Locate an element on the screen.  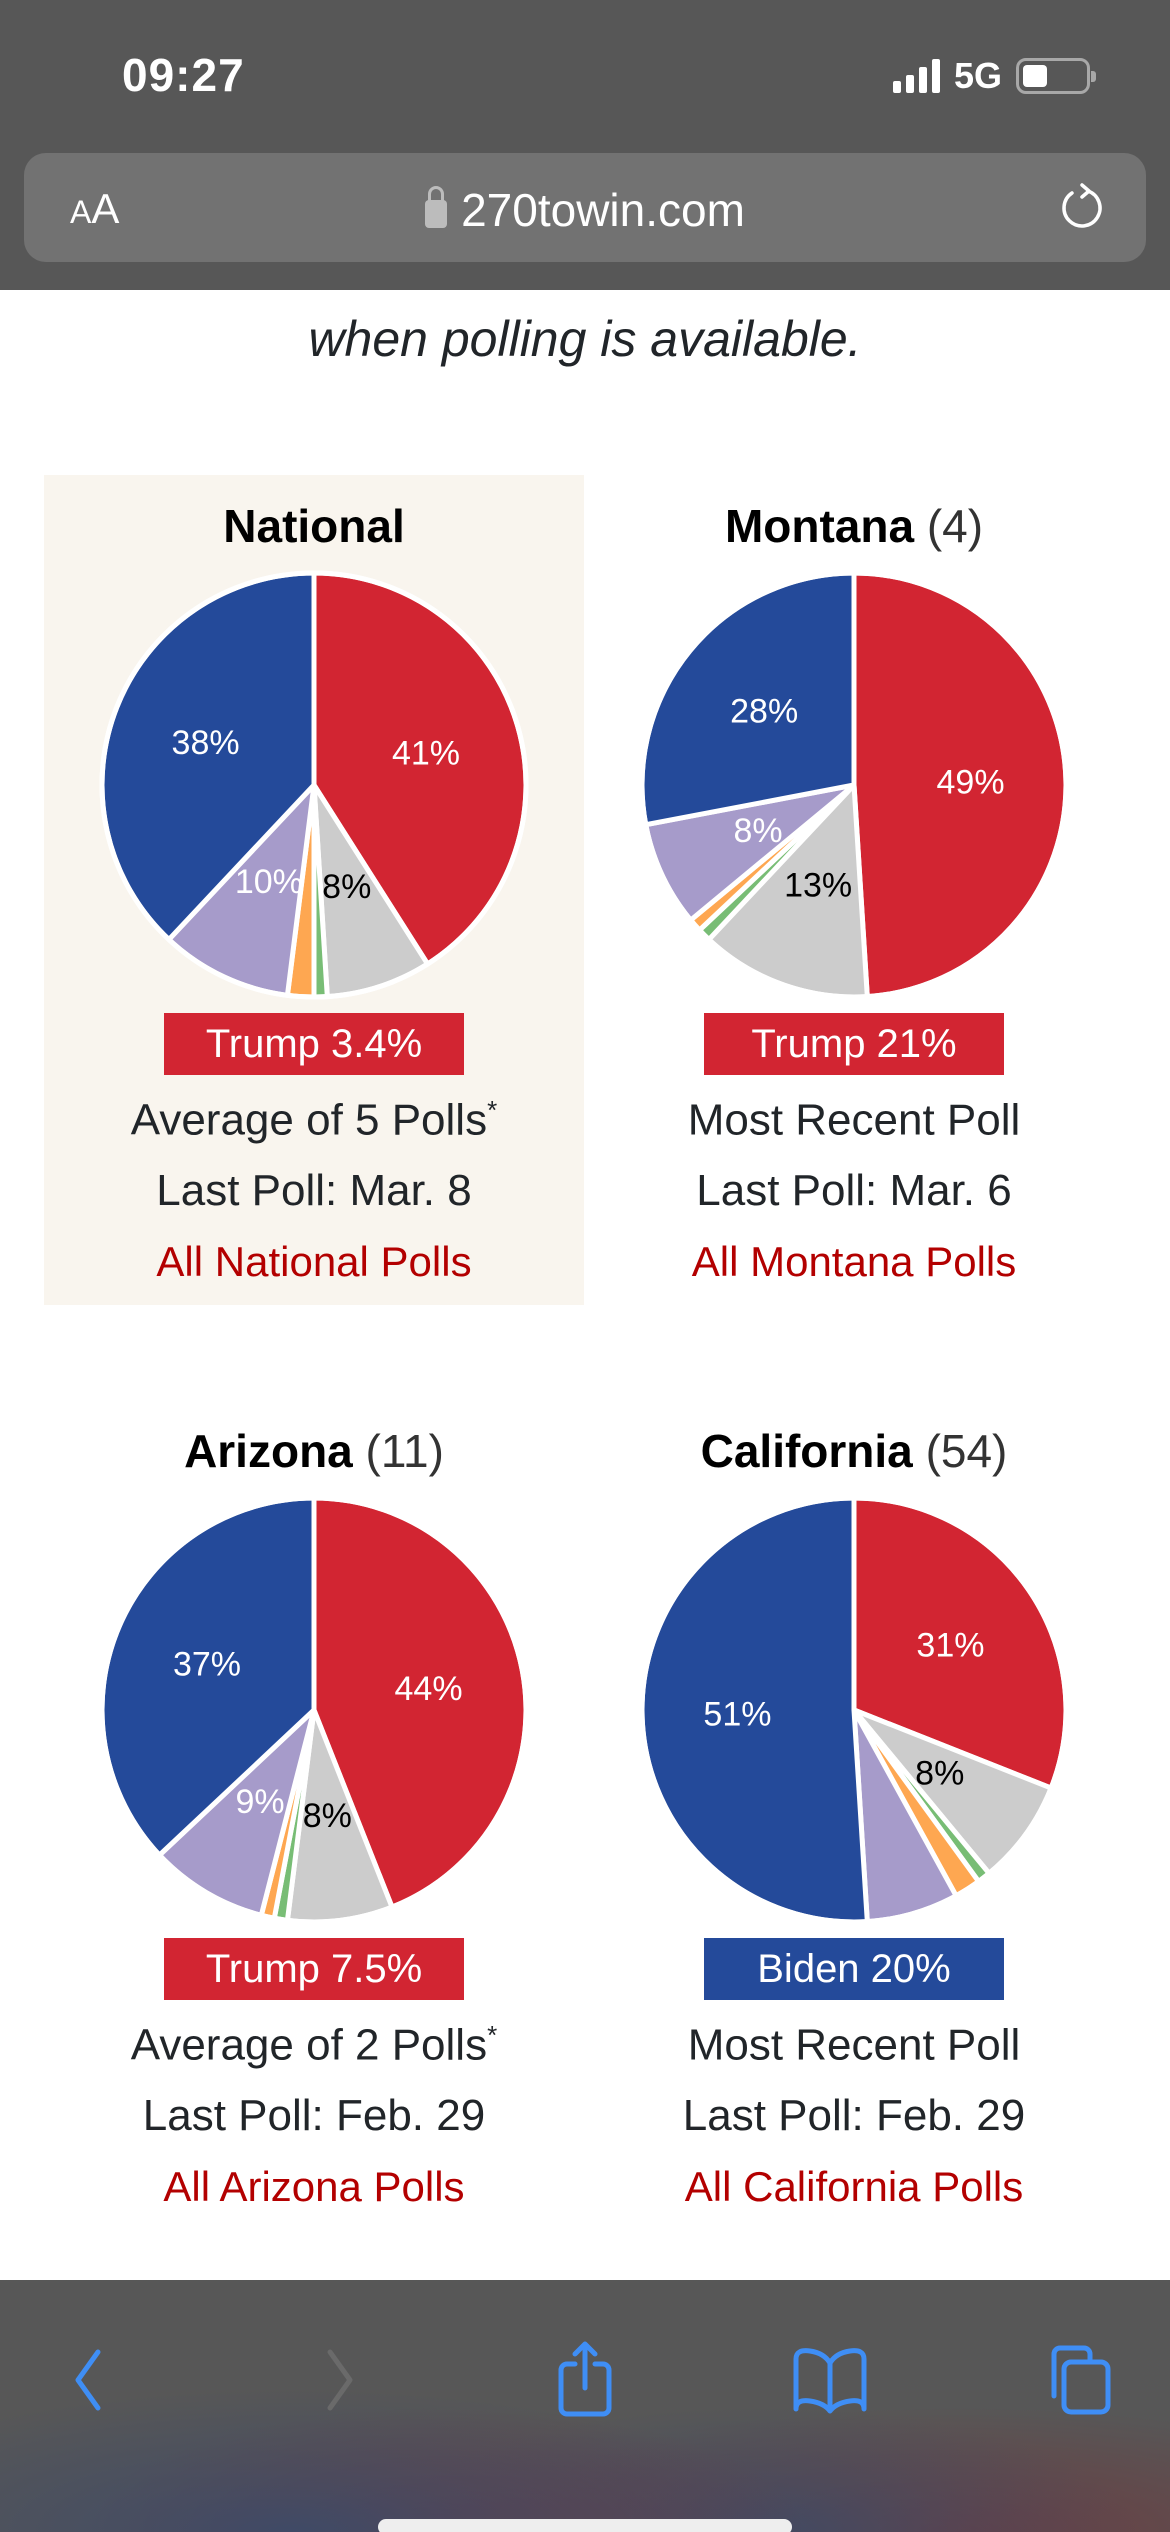
status-indicators: 5G is located at coordinates (994, 76).